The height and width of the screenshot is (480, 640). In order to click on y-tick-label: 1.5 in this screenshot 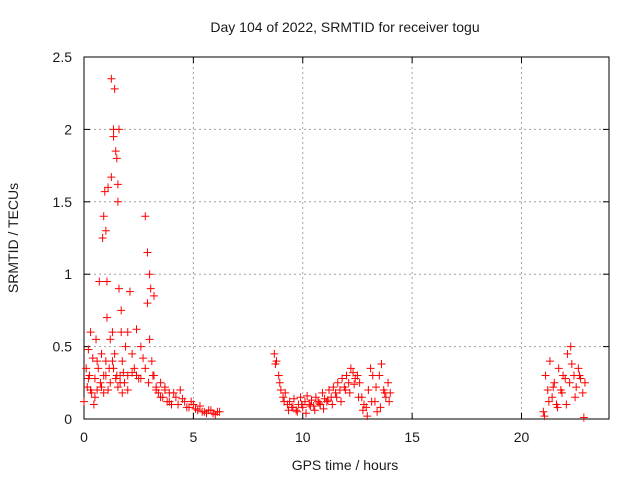, I will do `click(63, 202)`.